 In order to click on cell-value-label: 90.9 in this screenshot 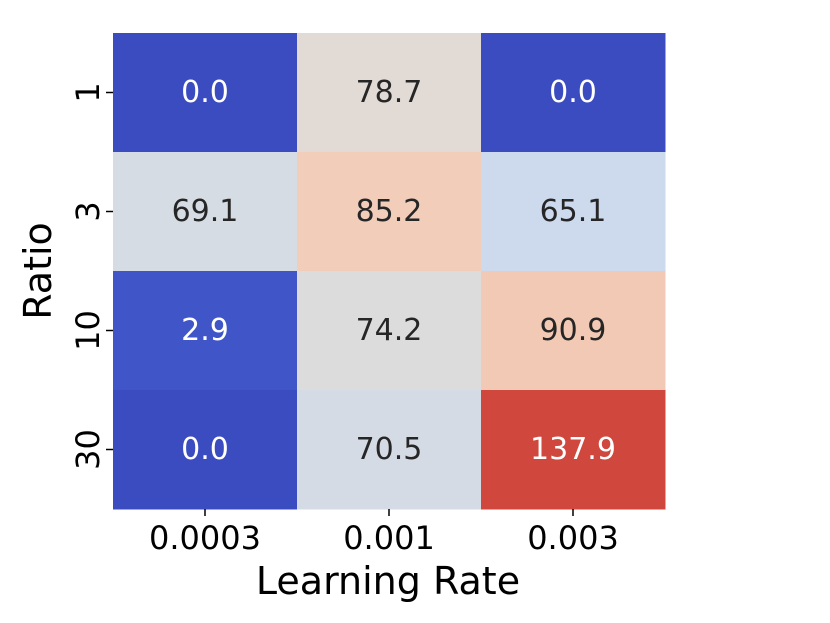, I will do `click(573, 330)`.